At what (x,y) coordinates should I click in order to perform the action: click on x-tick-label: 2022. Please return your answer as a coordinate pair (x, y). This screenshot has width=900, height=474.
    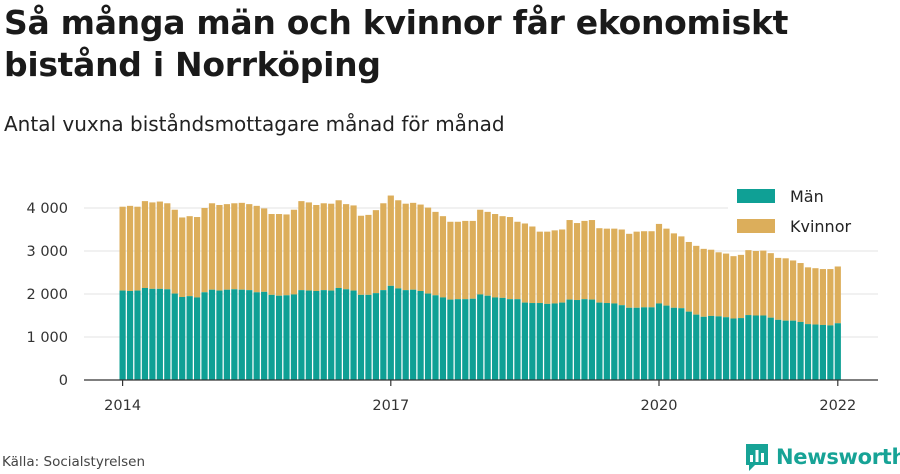
    Looking at the image, I should click on (837, 406).